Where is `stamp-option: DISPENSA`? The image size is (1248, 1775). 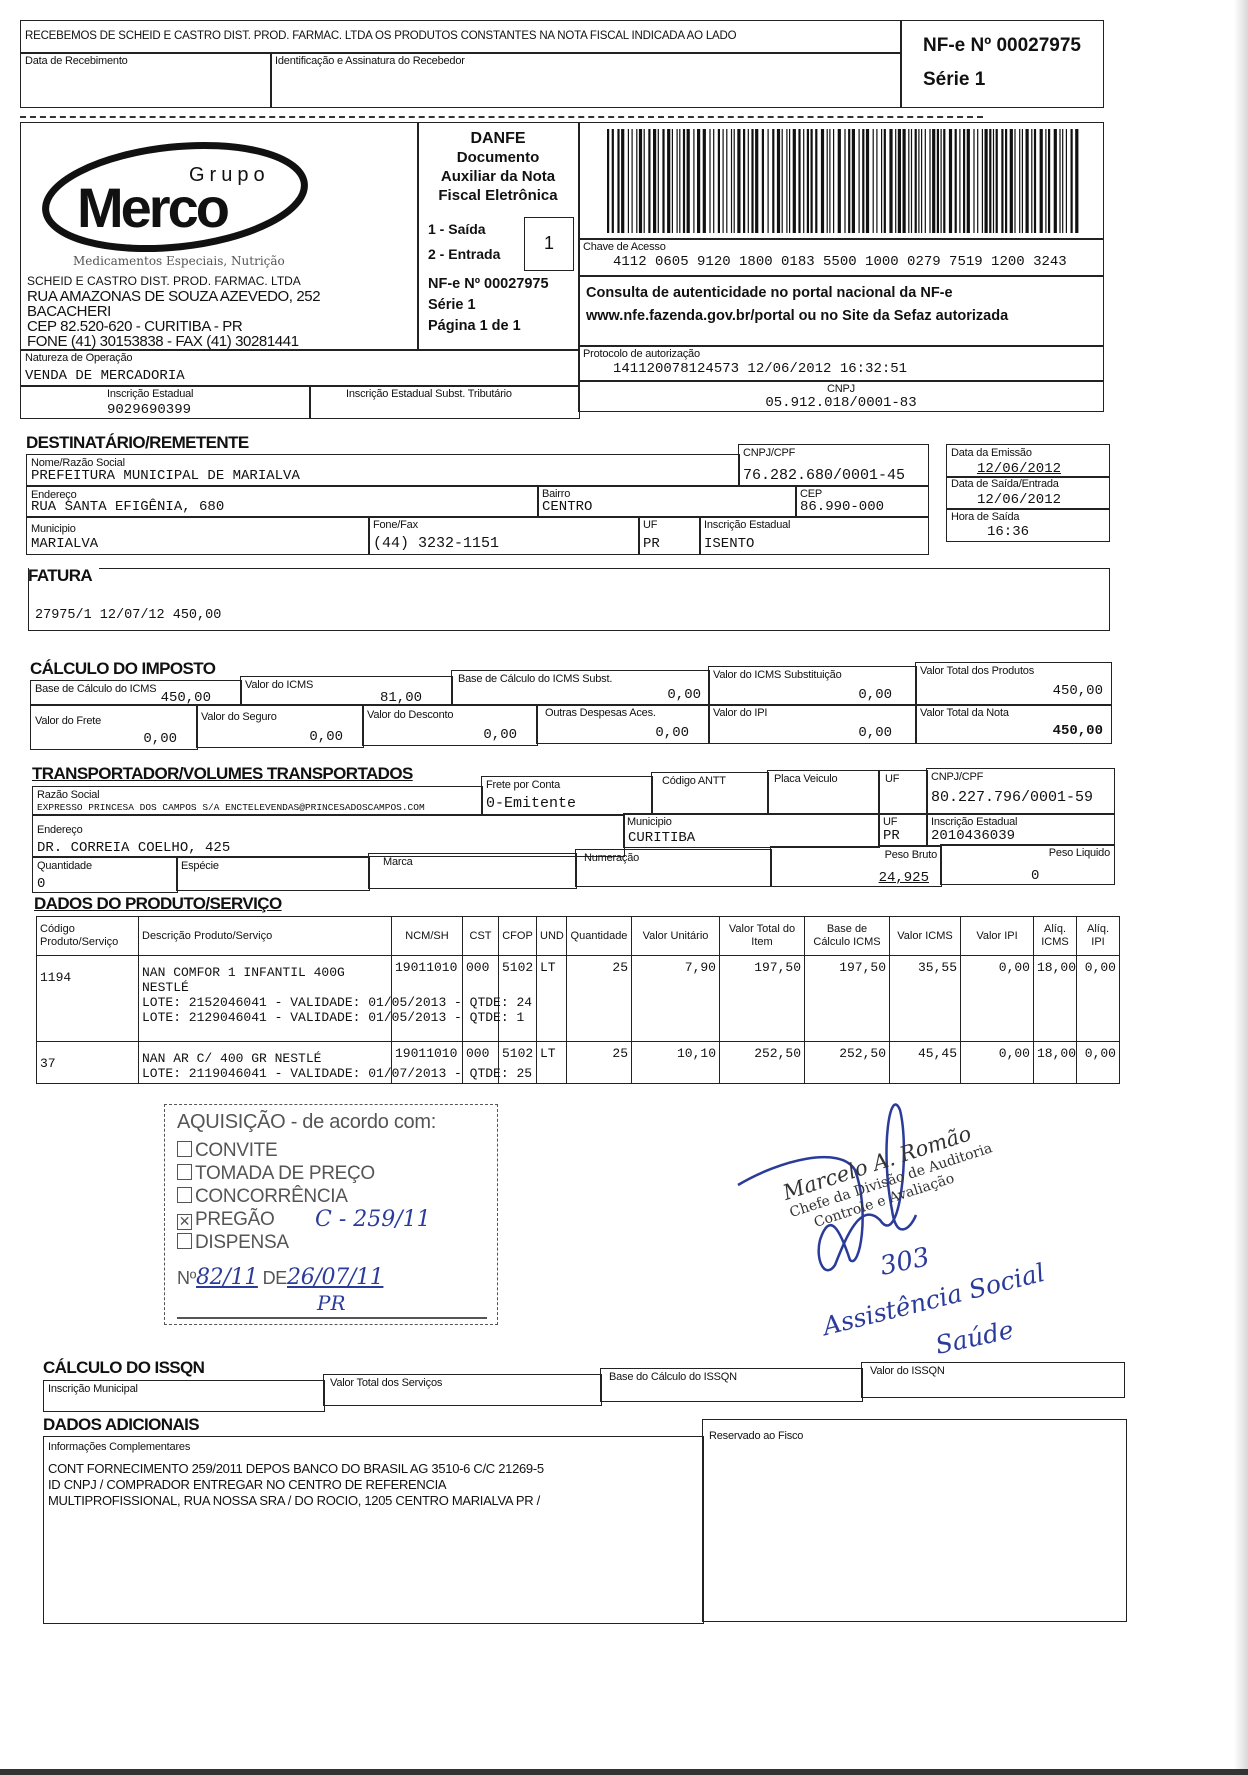 stamp-option: DISPENSA is located at coordinates (233, 1243).